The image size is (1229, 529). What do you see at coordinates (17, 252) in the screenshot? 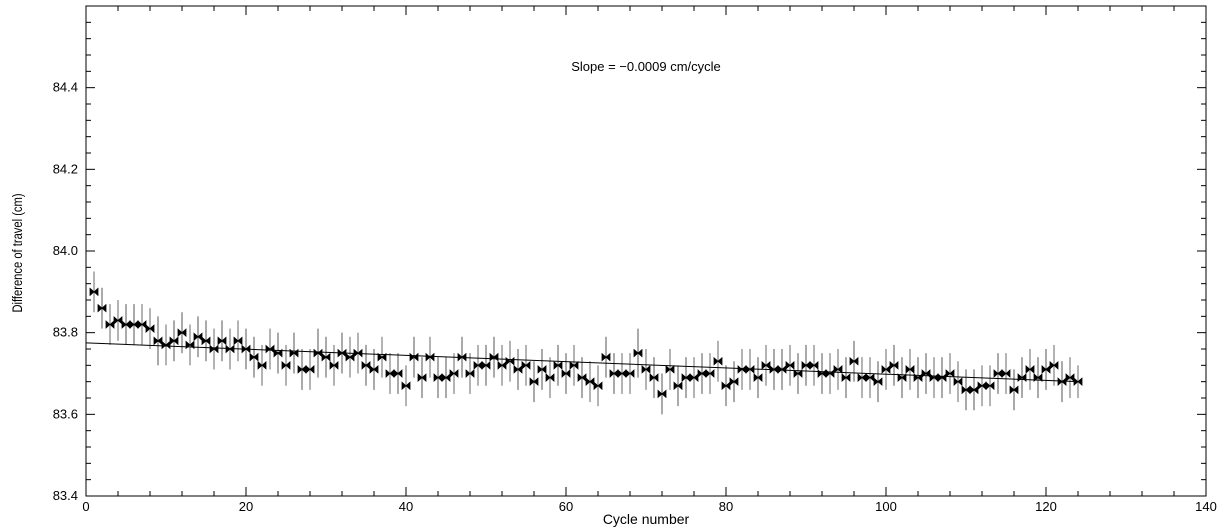
I see `y-axis-title: Difference of travel (cm)` at bounding box center [17, 252].